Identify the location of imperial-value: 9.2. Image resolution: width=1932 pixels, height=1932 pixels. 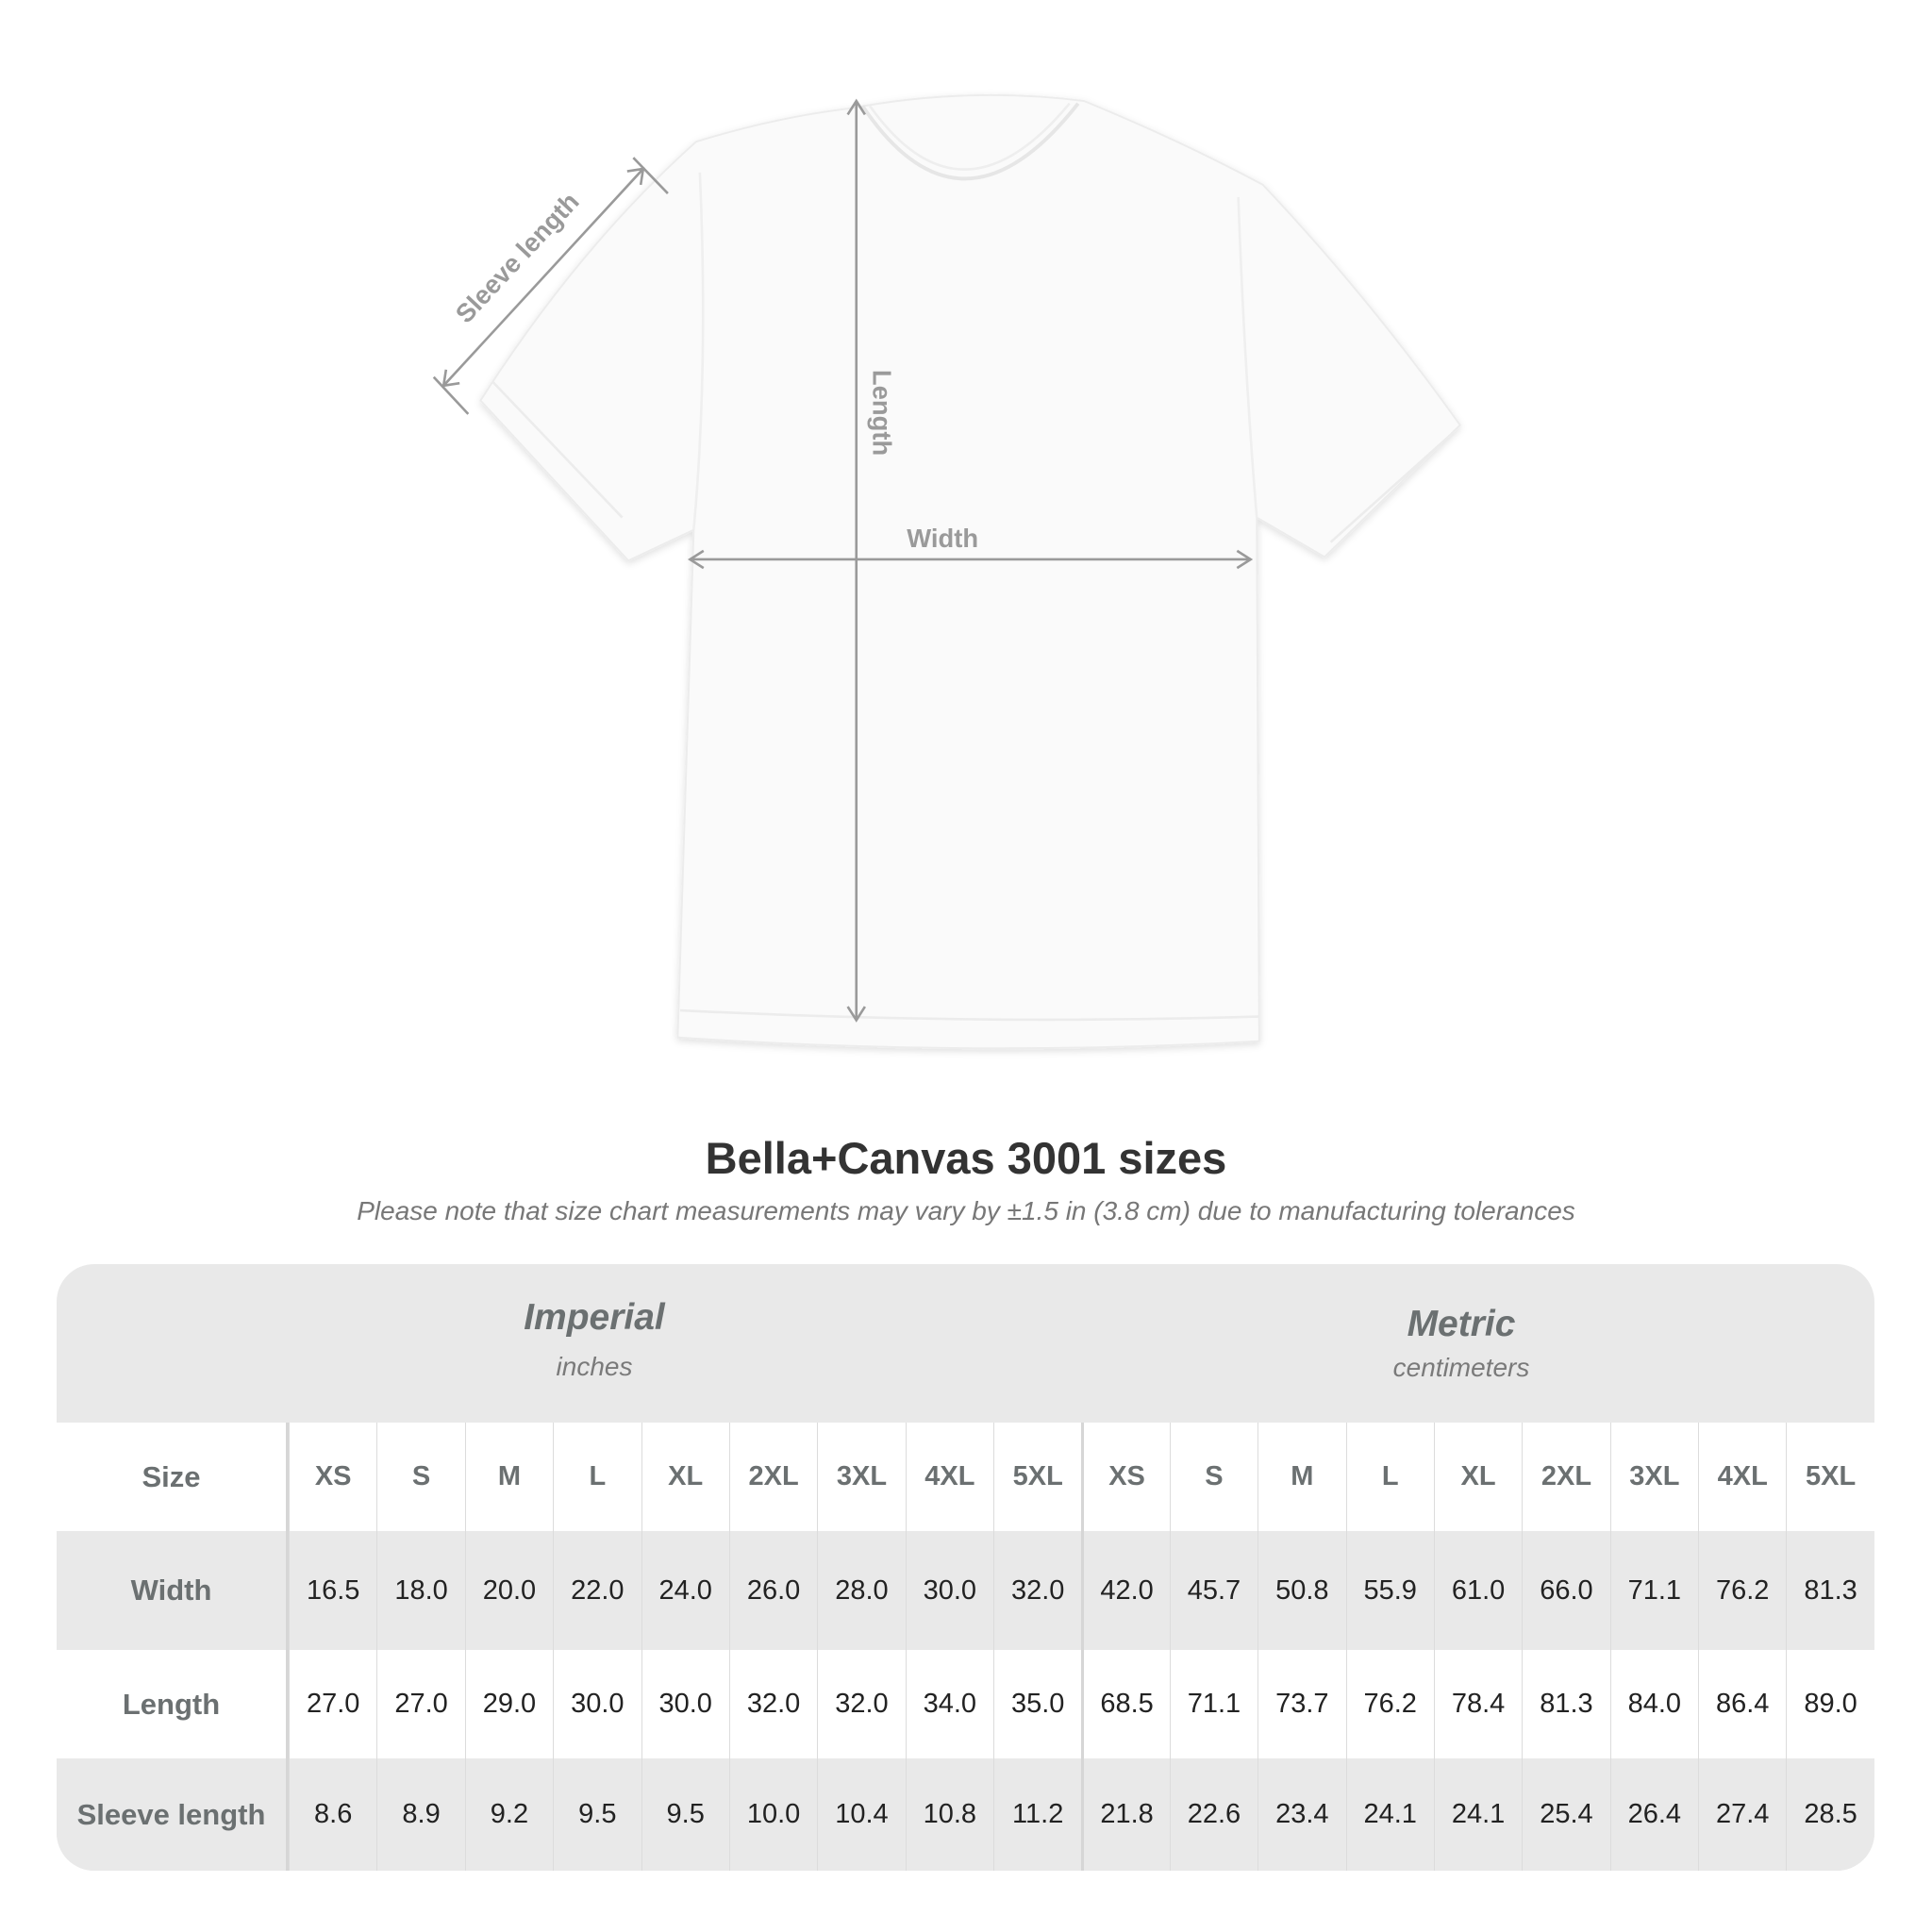
(508, 1814).